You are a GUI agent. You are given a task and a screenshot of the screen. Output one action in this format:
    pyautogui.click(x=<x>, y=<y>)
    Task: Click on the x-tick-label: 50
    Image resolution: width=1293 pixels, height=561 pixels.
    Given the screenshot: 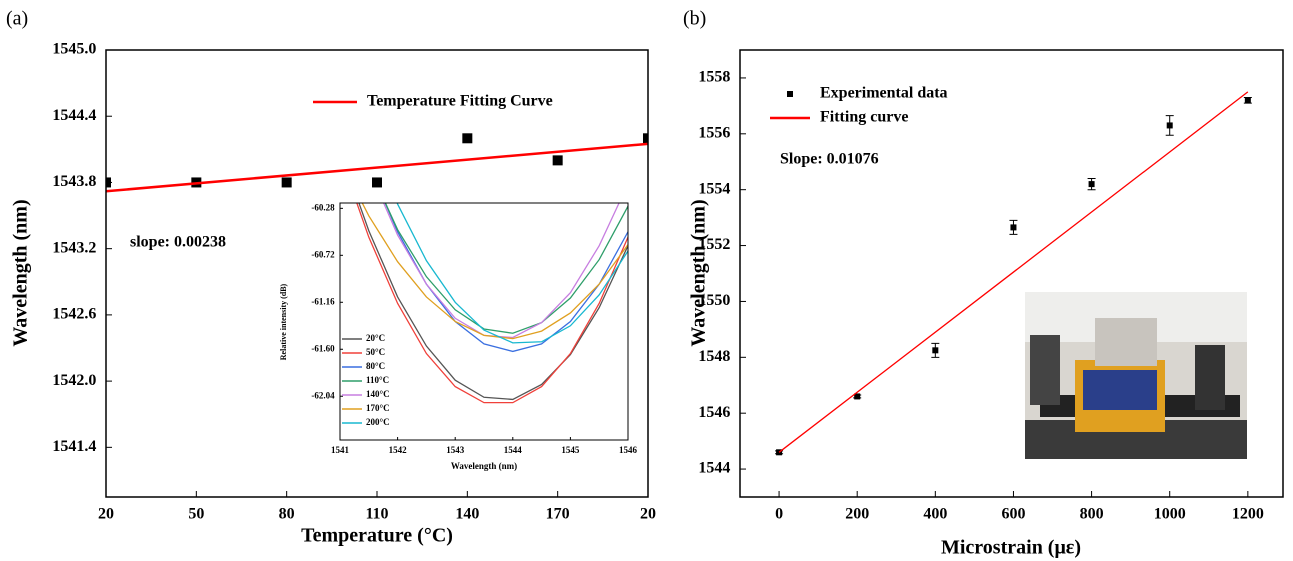 What is the action you would take?
    pyautogui.click(x=196, y=514)
    